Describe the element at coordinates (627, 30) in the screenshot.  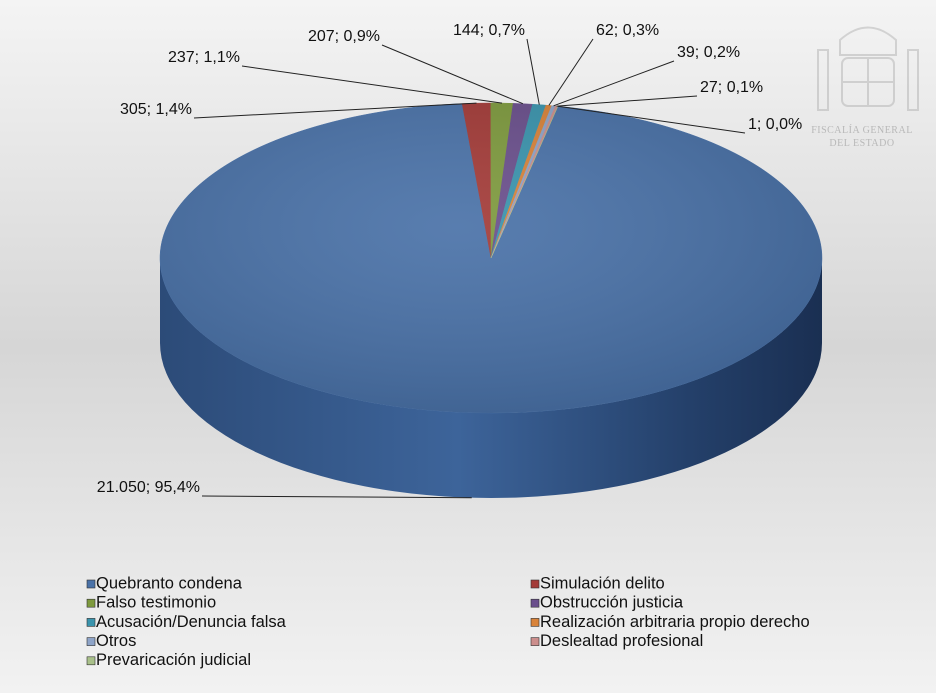
I see `data-label: 62; 0,3%` at that location.